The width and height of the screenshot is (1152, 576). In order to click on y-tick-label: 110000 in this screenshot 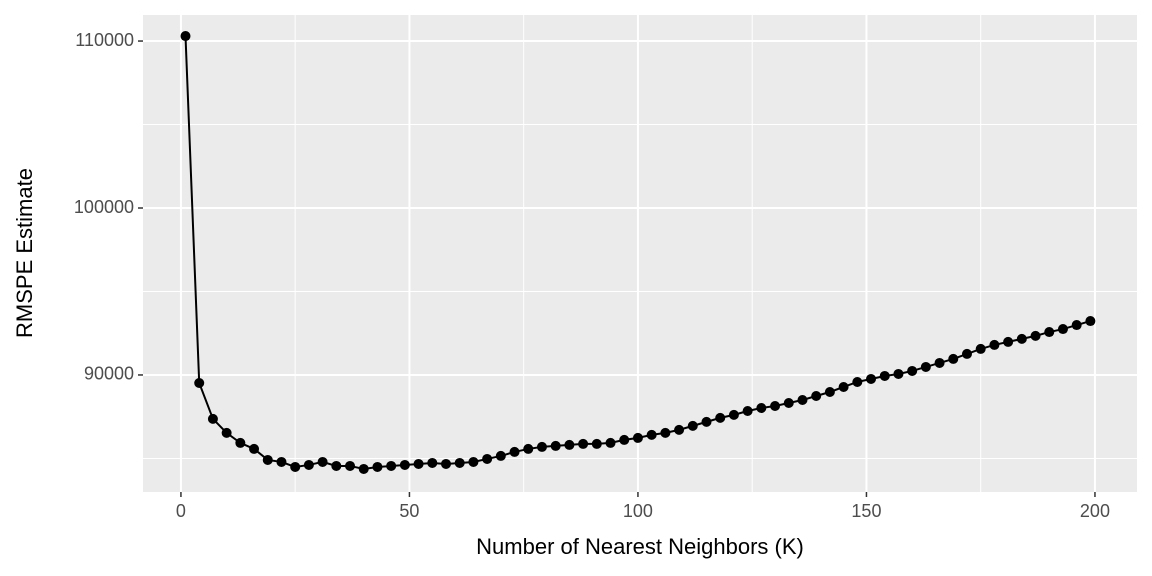, I will do `click(104, 40)`.